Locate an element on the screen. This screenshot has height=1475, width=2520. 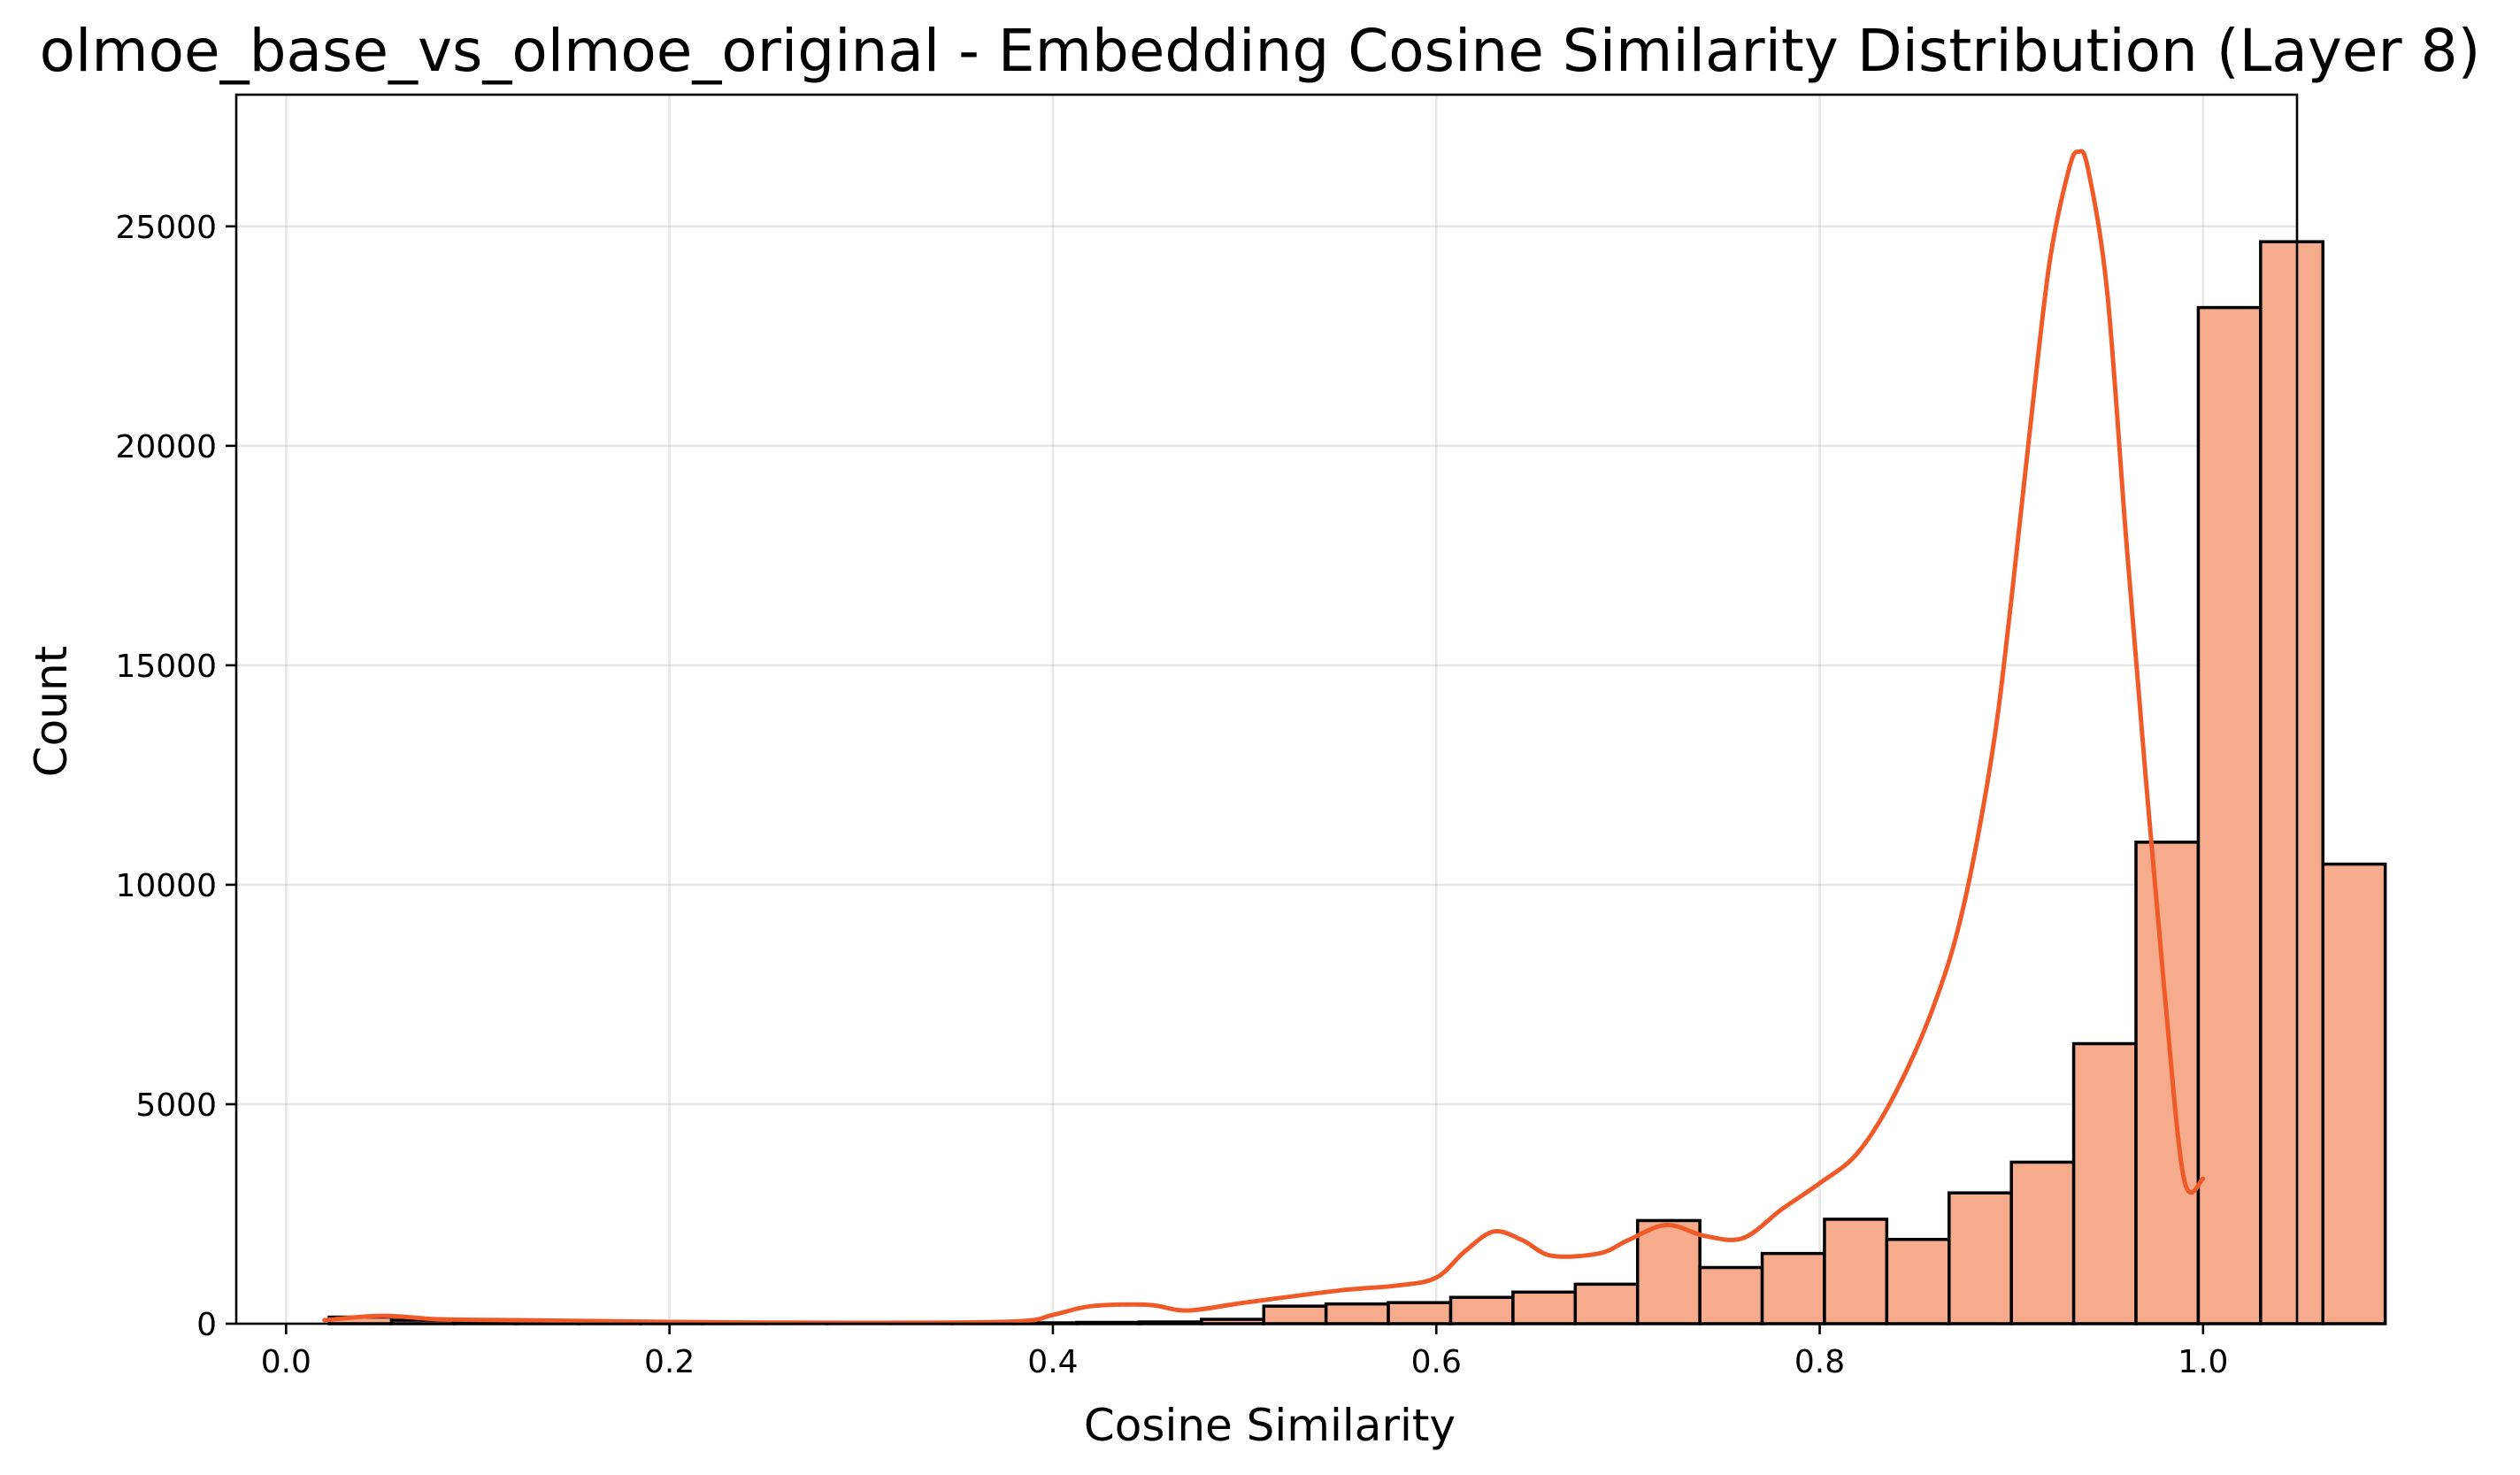
x-axis-ticks: 0.0 0.2 0.4 0.6 0.8 1.0 is located at coordinates (1244, 1352).